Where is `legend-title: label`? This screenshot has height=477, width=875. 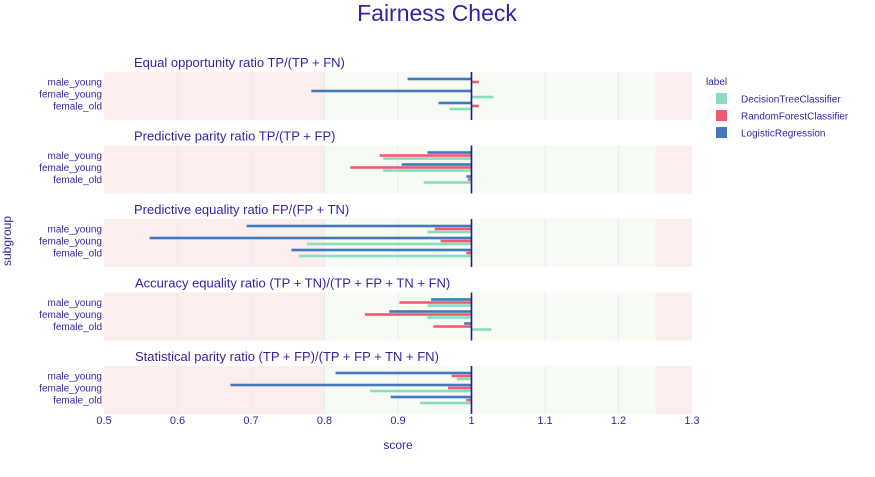
legend-title: label is located at coordinates (716, 82).